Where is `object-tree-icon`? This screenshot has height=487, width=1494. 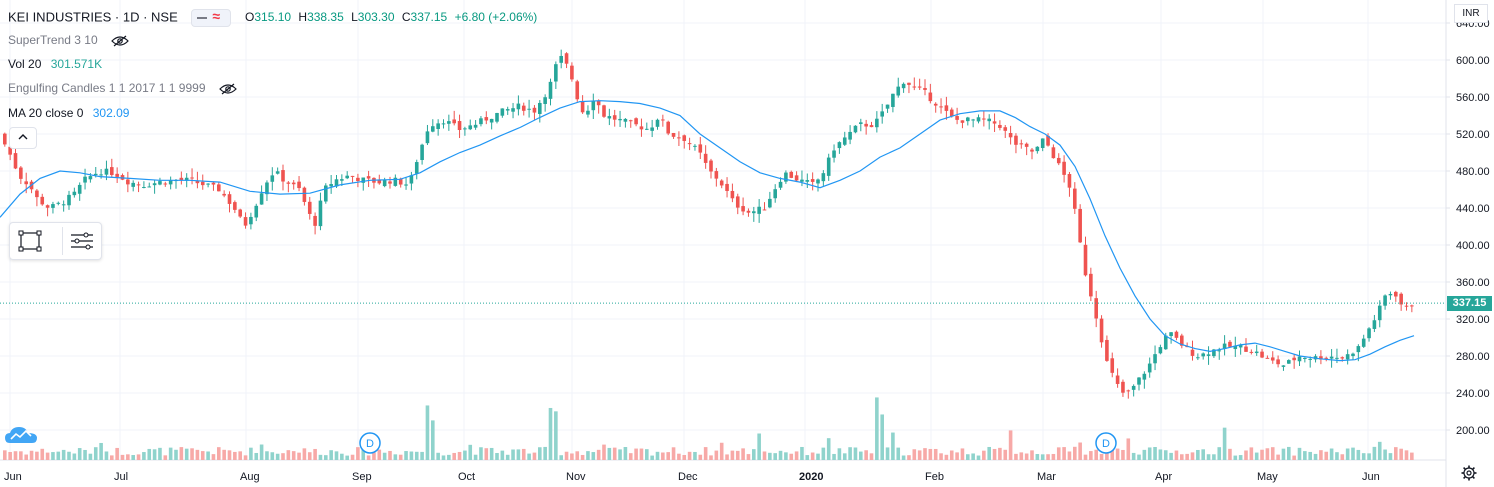
object-tree-icon is located at coordinates (82, 241).